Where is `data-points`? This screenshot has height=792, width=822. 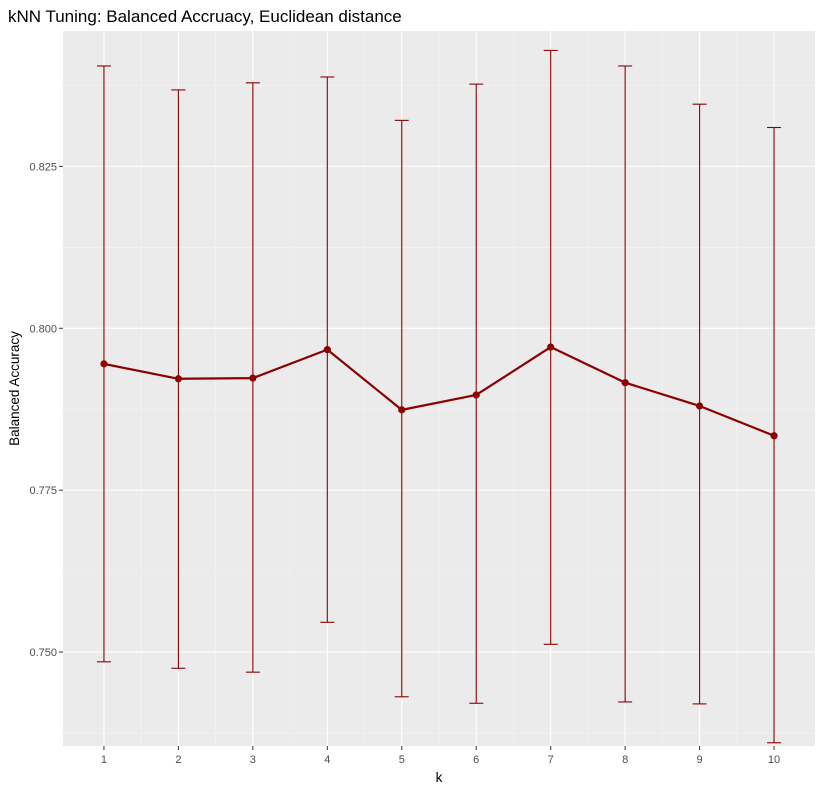
data-points is located at coordinates (439, 391).